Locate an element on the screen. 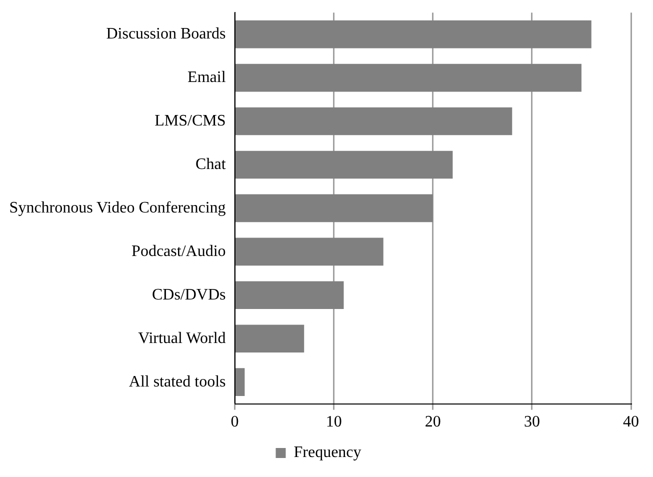 This screenshot has height=477, width=653. x-tick-label: 10 is located at coordinates (334, 422).